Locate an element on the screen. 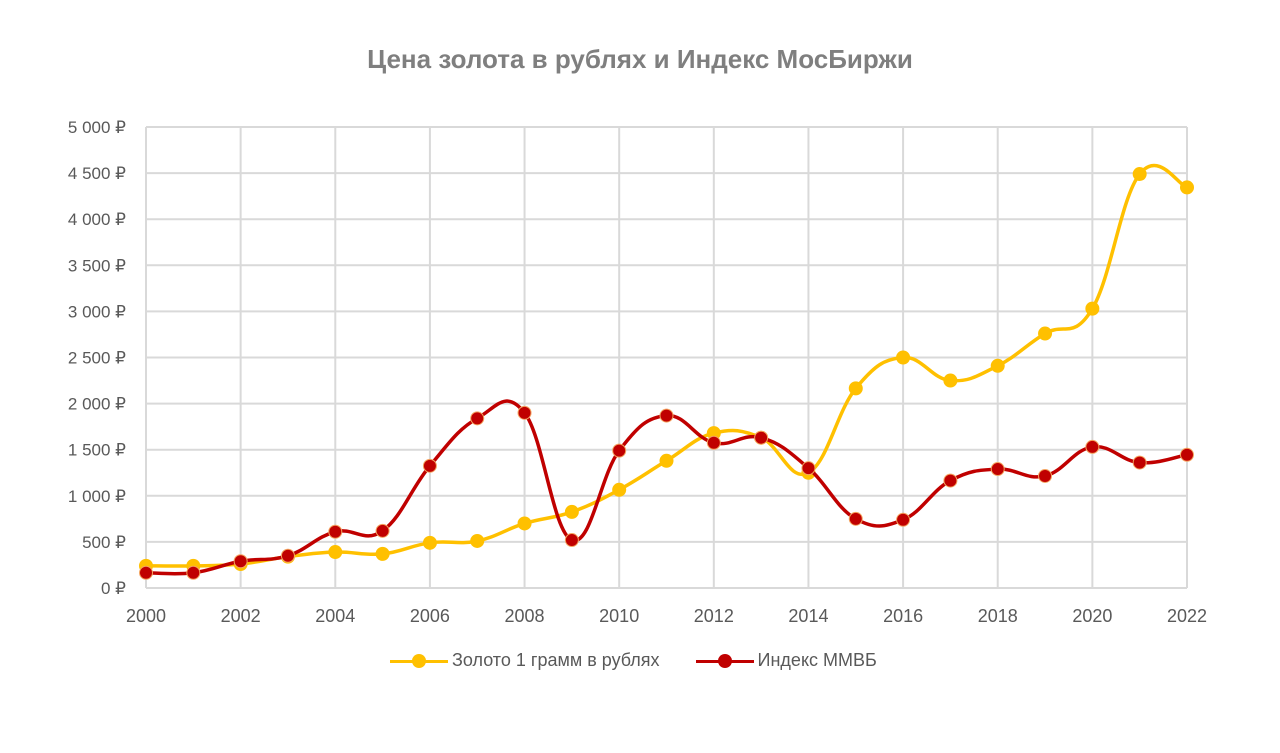 This screenshot has width=1280, height=753. y-tick-label: 0 ₽ is located at coordinates (113, 588).